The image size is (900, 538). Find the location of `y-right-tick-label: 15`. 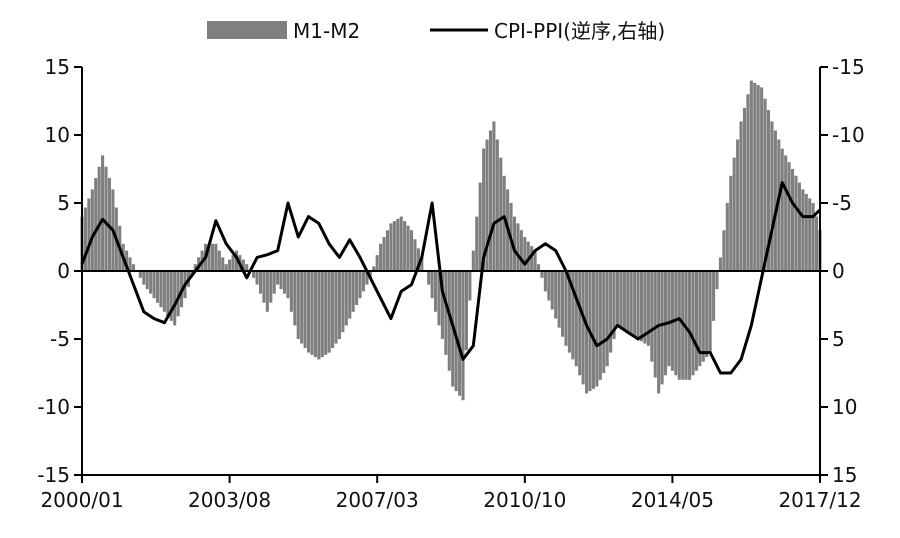

y-right-tick-label: 15 is located at coordinates (844, 475).